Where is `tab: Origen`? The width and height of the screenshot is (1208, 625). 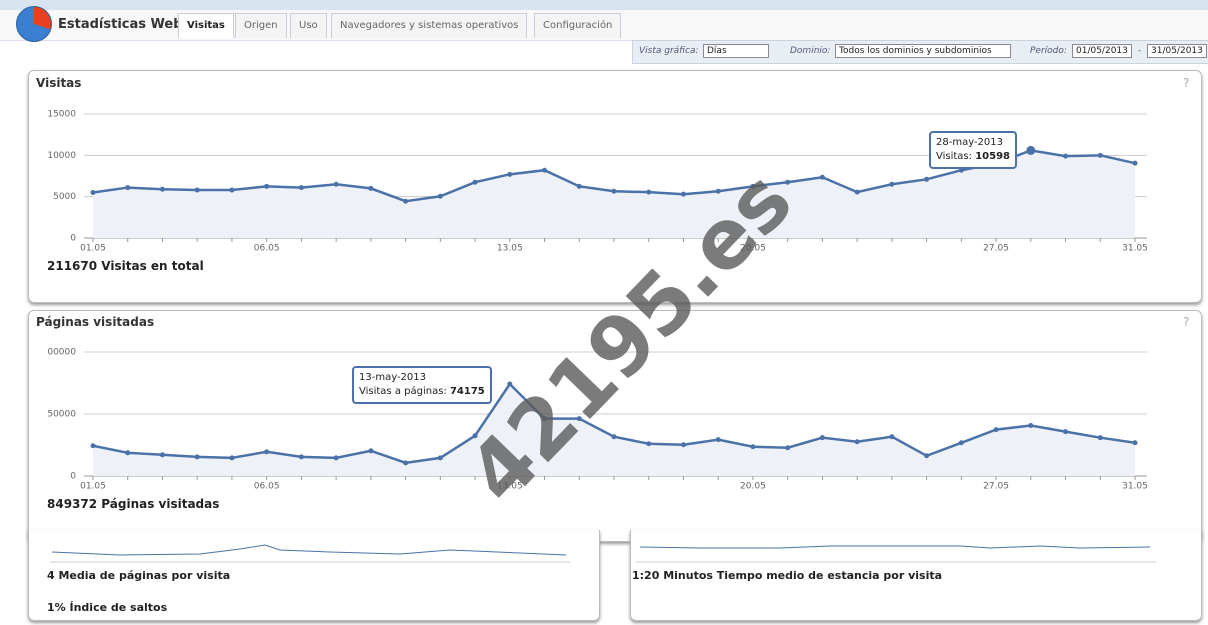
tab: Origen is located at coordinates (261, 25).